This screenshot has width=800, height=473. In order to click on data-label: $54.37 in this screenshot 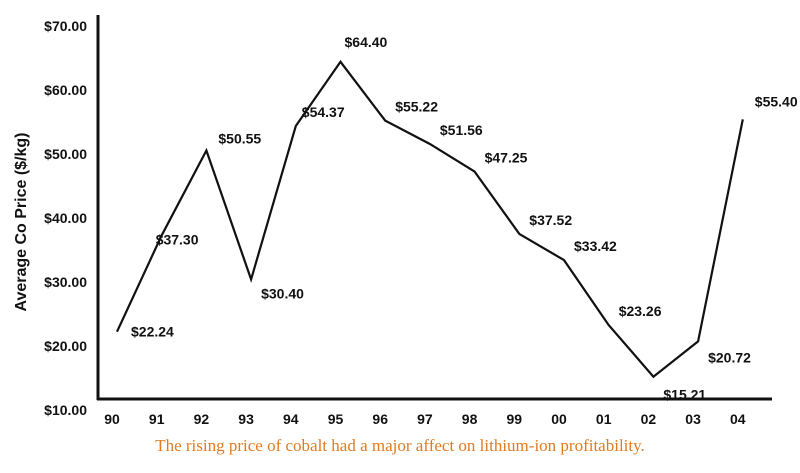, I will do `click(323, 112)`.